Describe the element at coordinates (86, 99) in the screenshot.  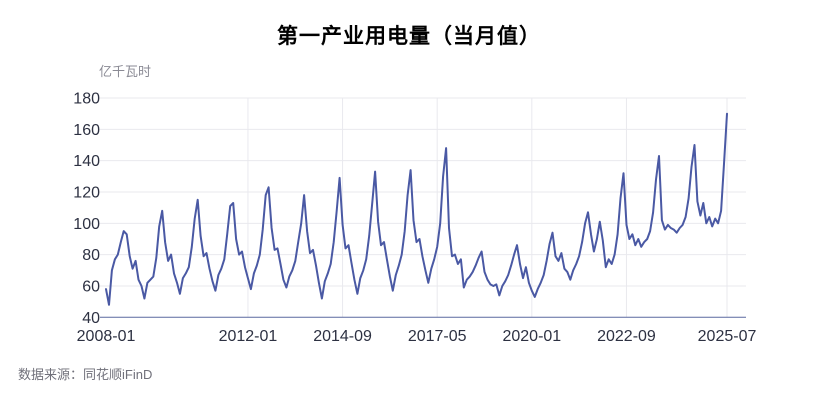
I see `y-tick-label: 180` at that location.